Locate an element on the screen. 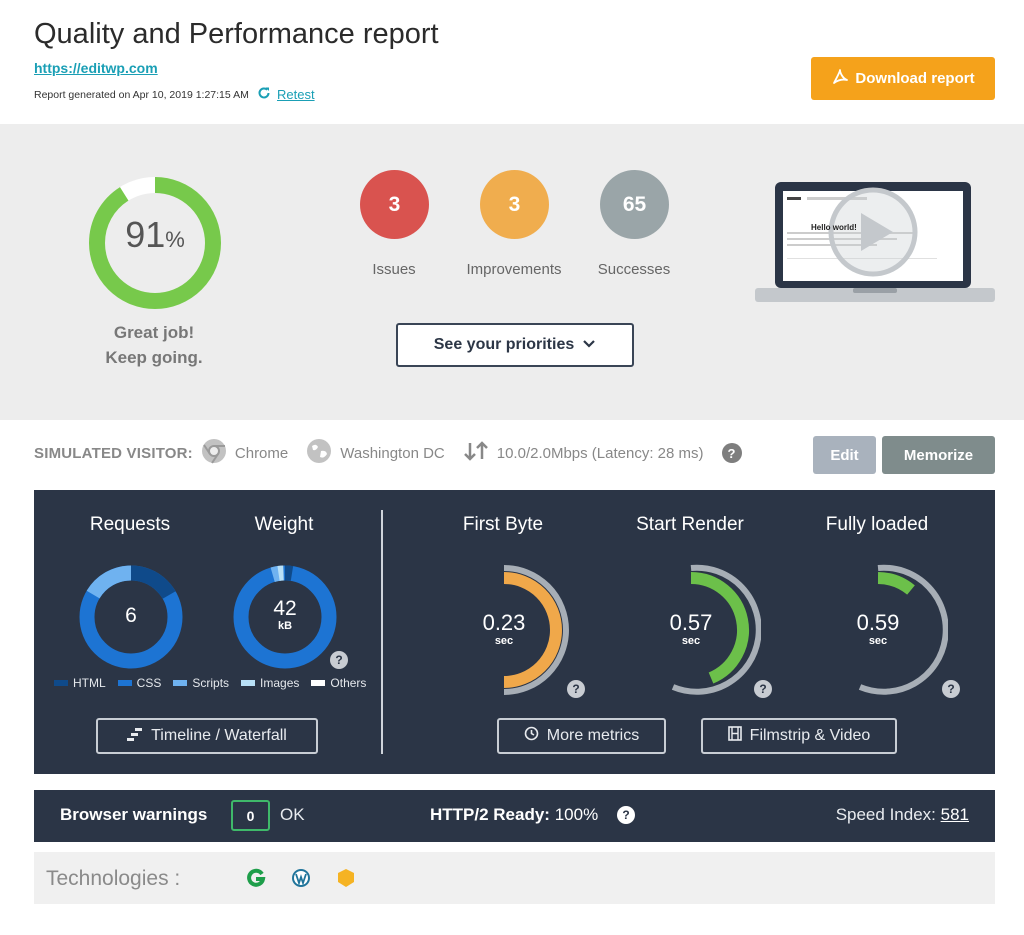 This screenshot has height=935, width=1024. http2-ready: HTTP/2 Ready: 100% is located at coordinates (514, 815).